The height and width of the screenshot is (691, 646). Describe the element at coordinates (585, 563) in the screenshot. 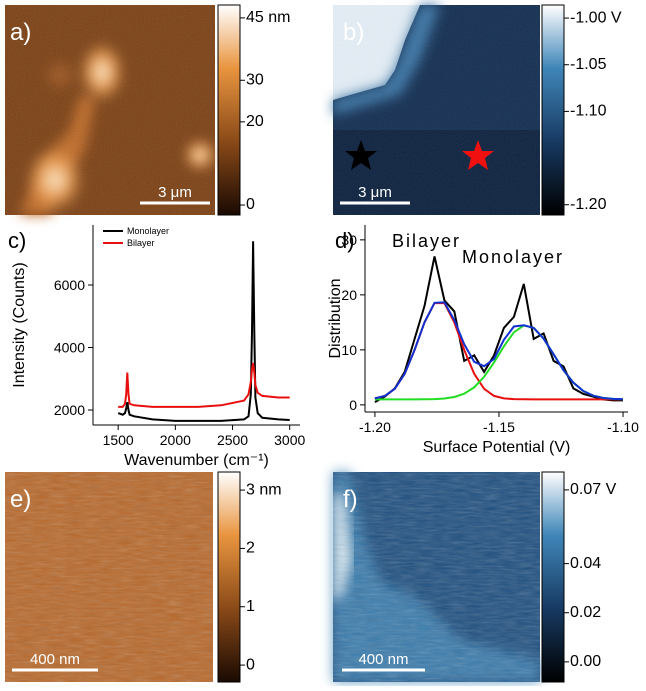

I see `colorbar-tick-label: 0.04` at that location.